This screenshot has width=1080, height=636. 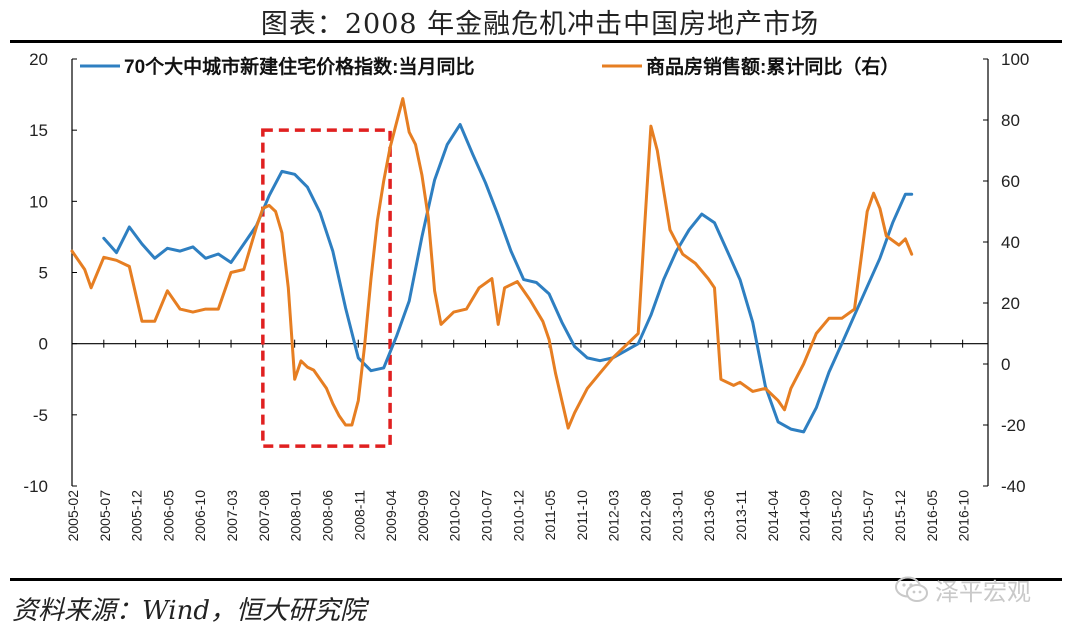 What do you see at coordinates (1010, 181) in the screenshot?
I see `right-tick-label: 60` at bounding box center [1010, 181].